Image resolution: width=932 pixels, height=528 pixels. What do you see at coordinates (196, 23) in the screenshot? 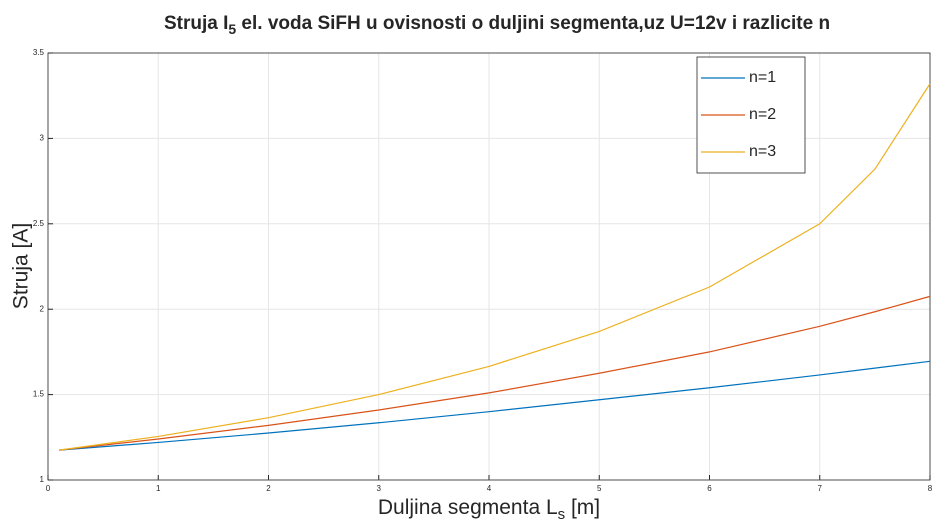
I see `title-part: Struja I` at bounding box center [196, 23].